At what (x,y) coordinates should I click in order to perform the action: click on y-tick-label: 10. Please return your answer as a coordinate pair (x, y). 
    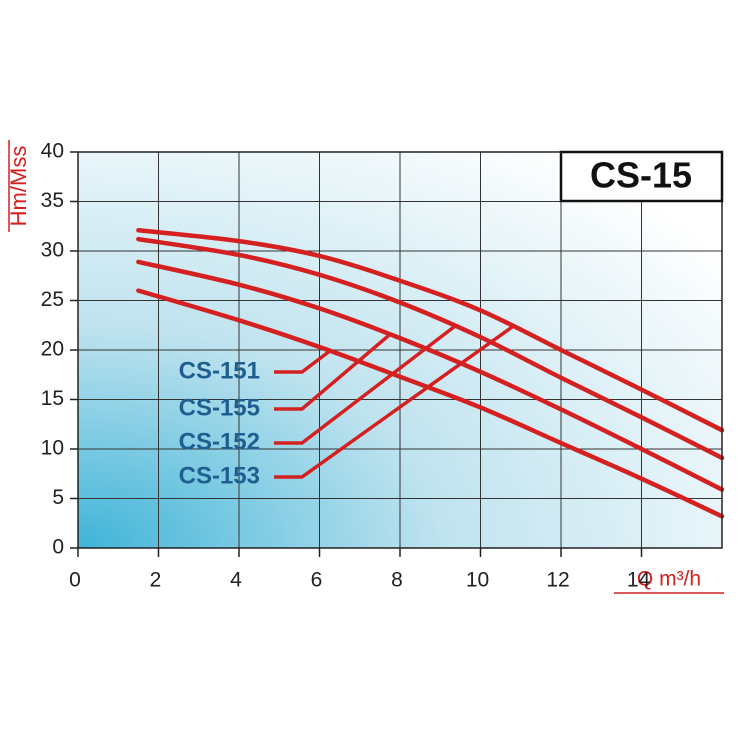
    Looking at the image, I should click on (52, 448).